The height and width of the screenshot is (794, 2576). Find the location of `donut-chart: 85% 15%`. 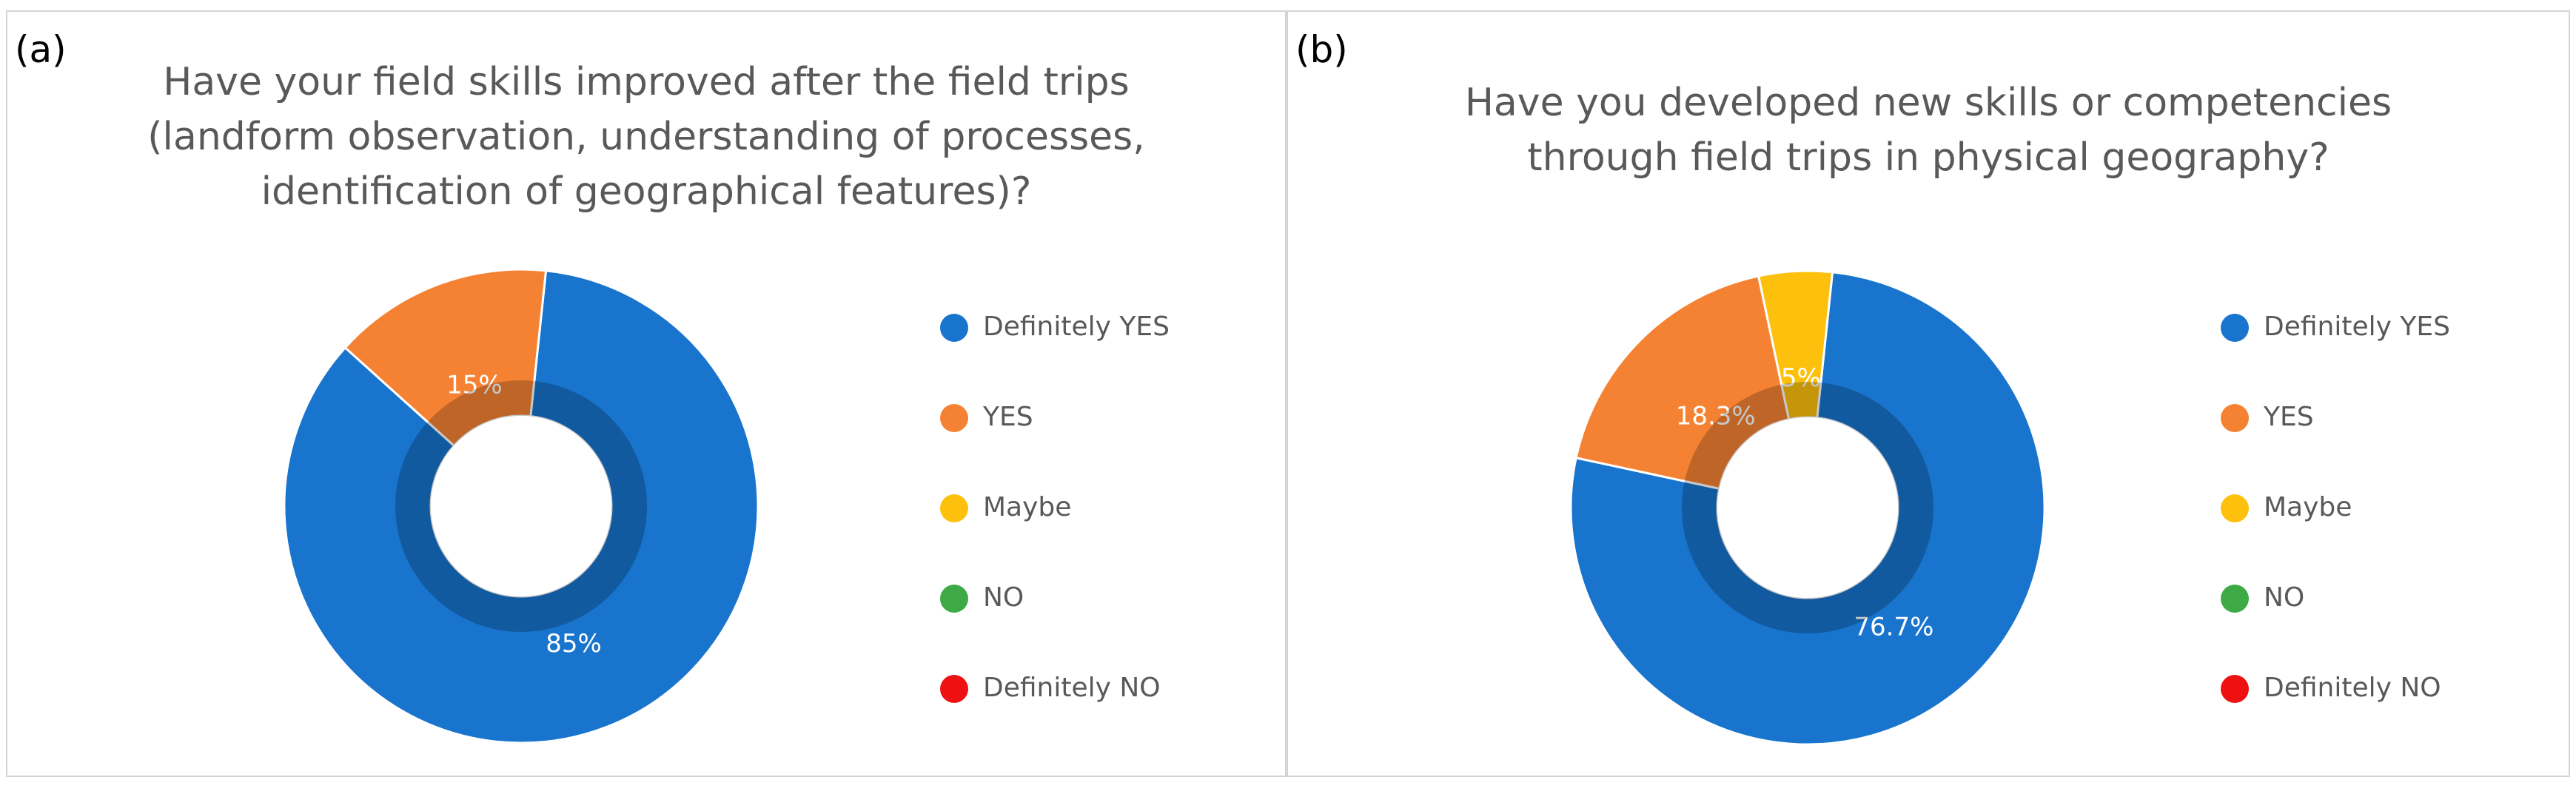

donut-chart: 85% 15% is located at coordinates (521, 506).